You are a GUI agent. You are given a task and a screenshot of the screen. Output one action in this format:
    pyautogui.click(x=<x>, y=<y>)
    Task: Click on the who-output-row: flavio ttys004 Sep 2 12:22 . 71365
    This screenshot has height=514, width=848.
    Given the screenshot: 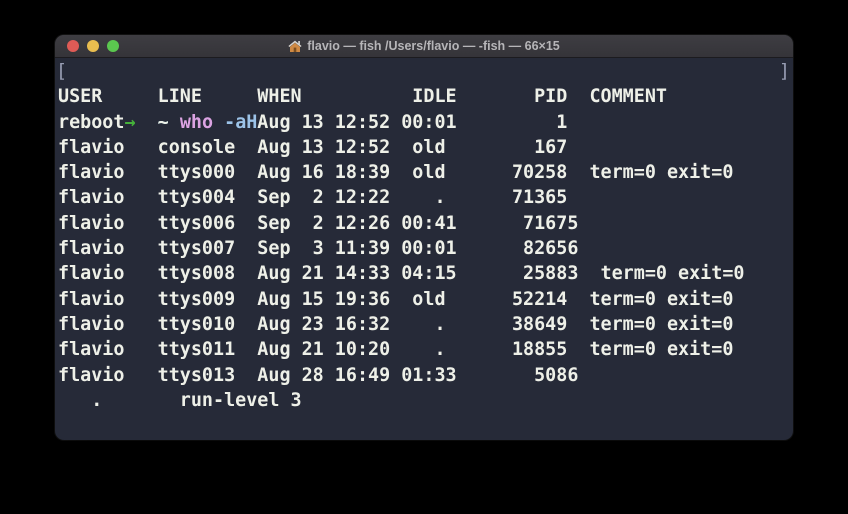 What is the action you would take?
    pyautogui.click(x=313, y=198)
    